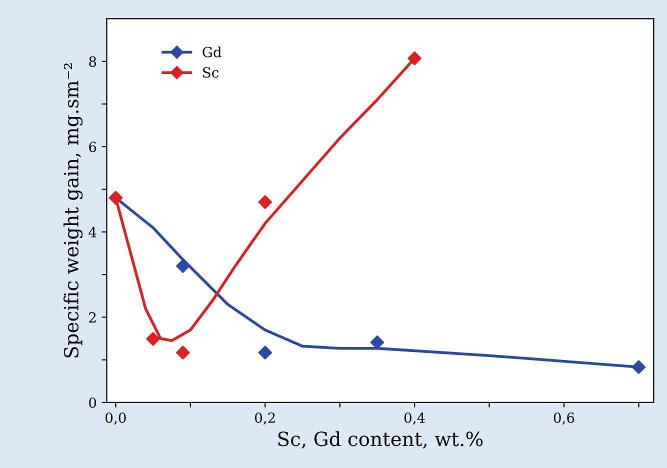 The height and width of the screenshot is (468, 667). I want to click on y-tick-label: 8, so click(92, 61).